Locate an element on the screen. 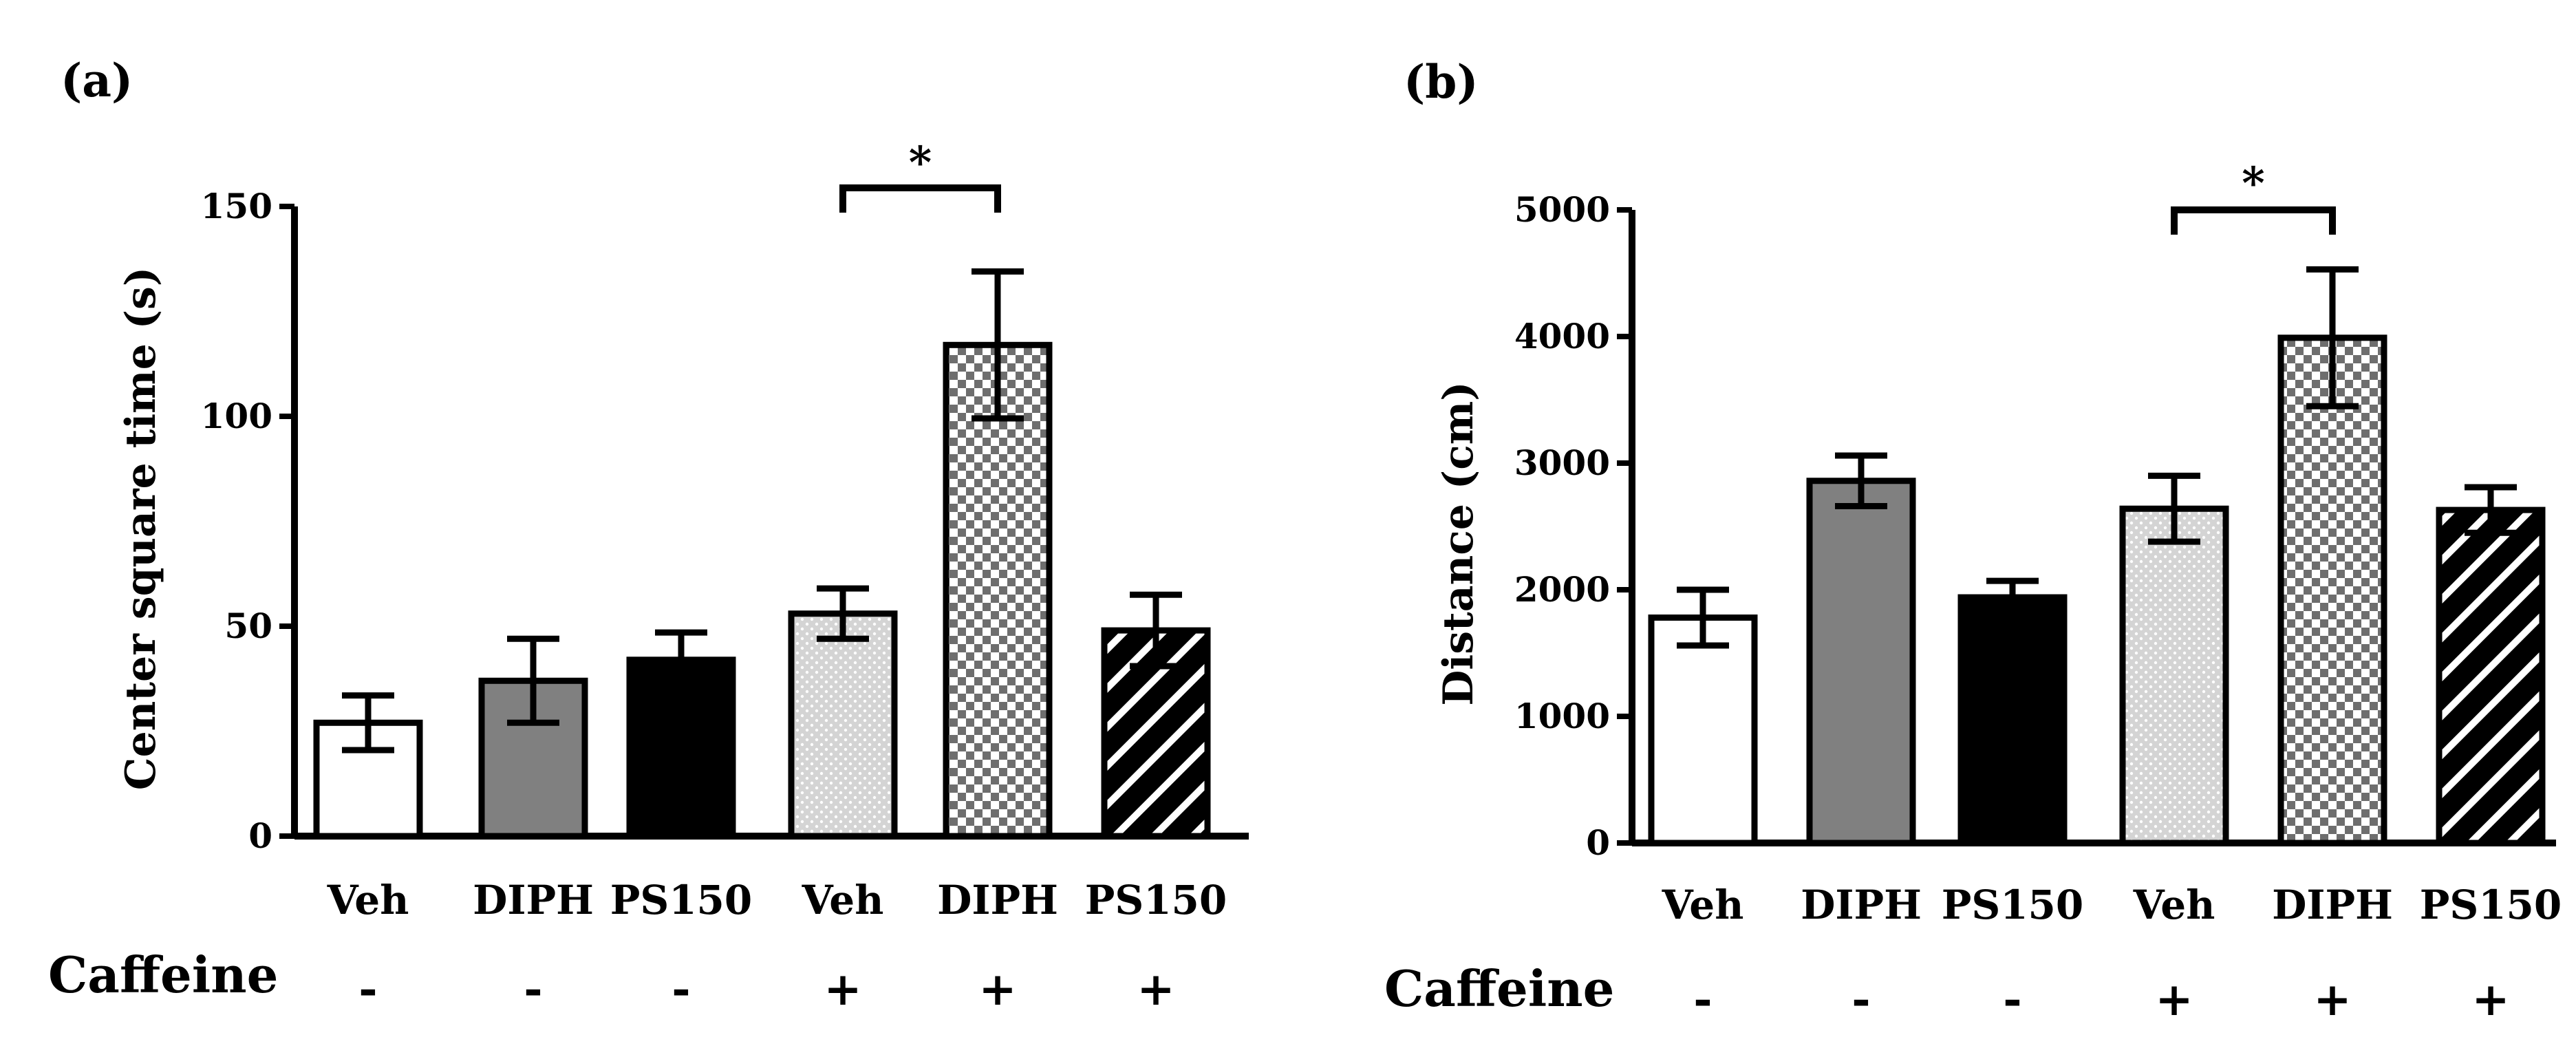 The width and height of the screenshot is (2576, 1057). y-tick-label: 3000 is located at coordinates (1562, 462).